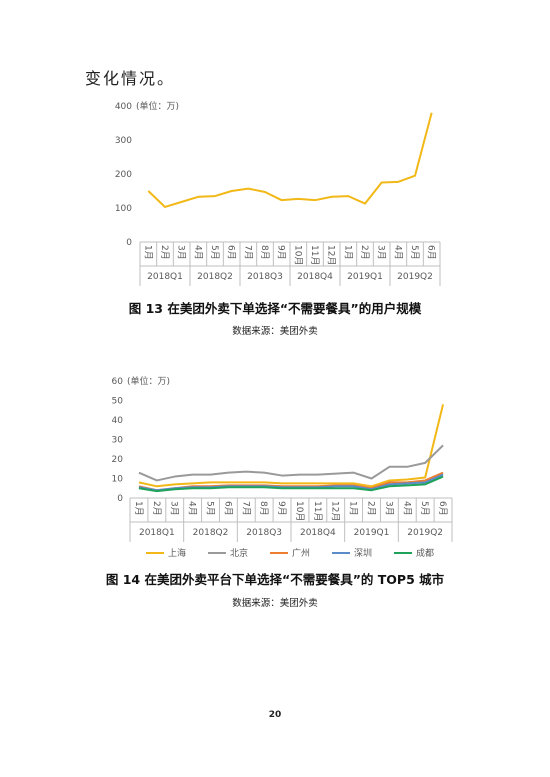 This screenshot has width=550, height=777. What do you see at coordinates (118, 421) in the screenshot?
I see `y-tick-label: 40` at bounding box center [118, 421].